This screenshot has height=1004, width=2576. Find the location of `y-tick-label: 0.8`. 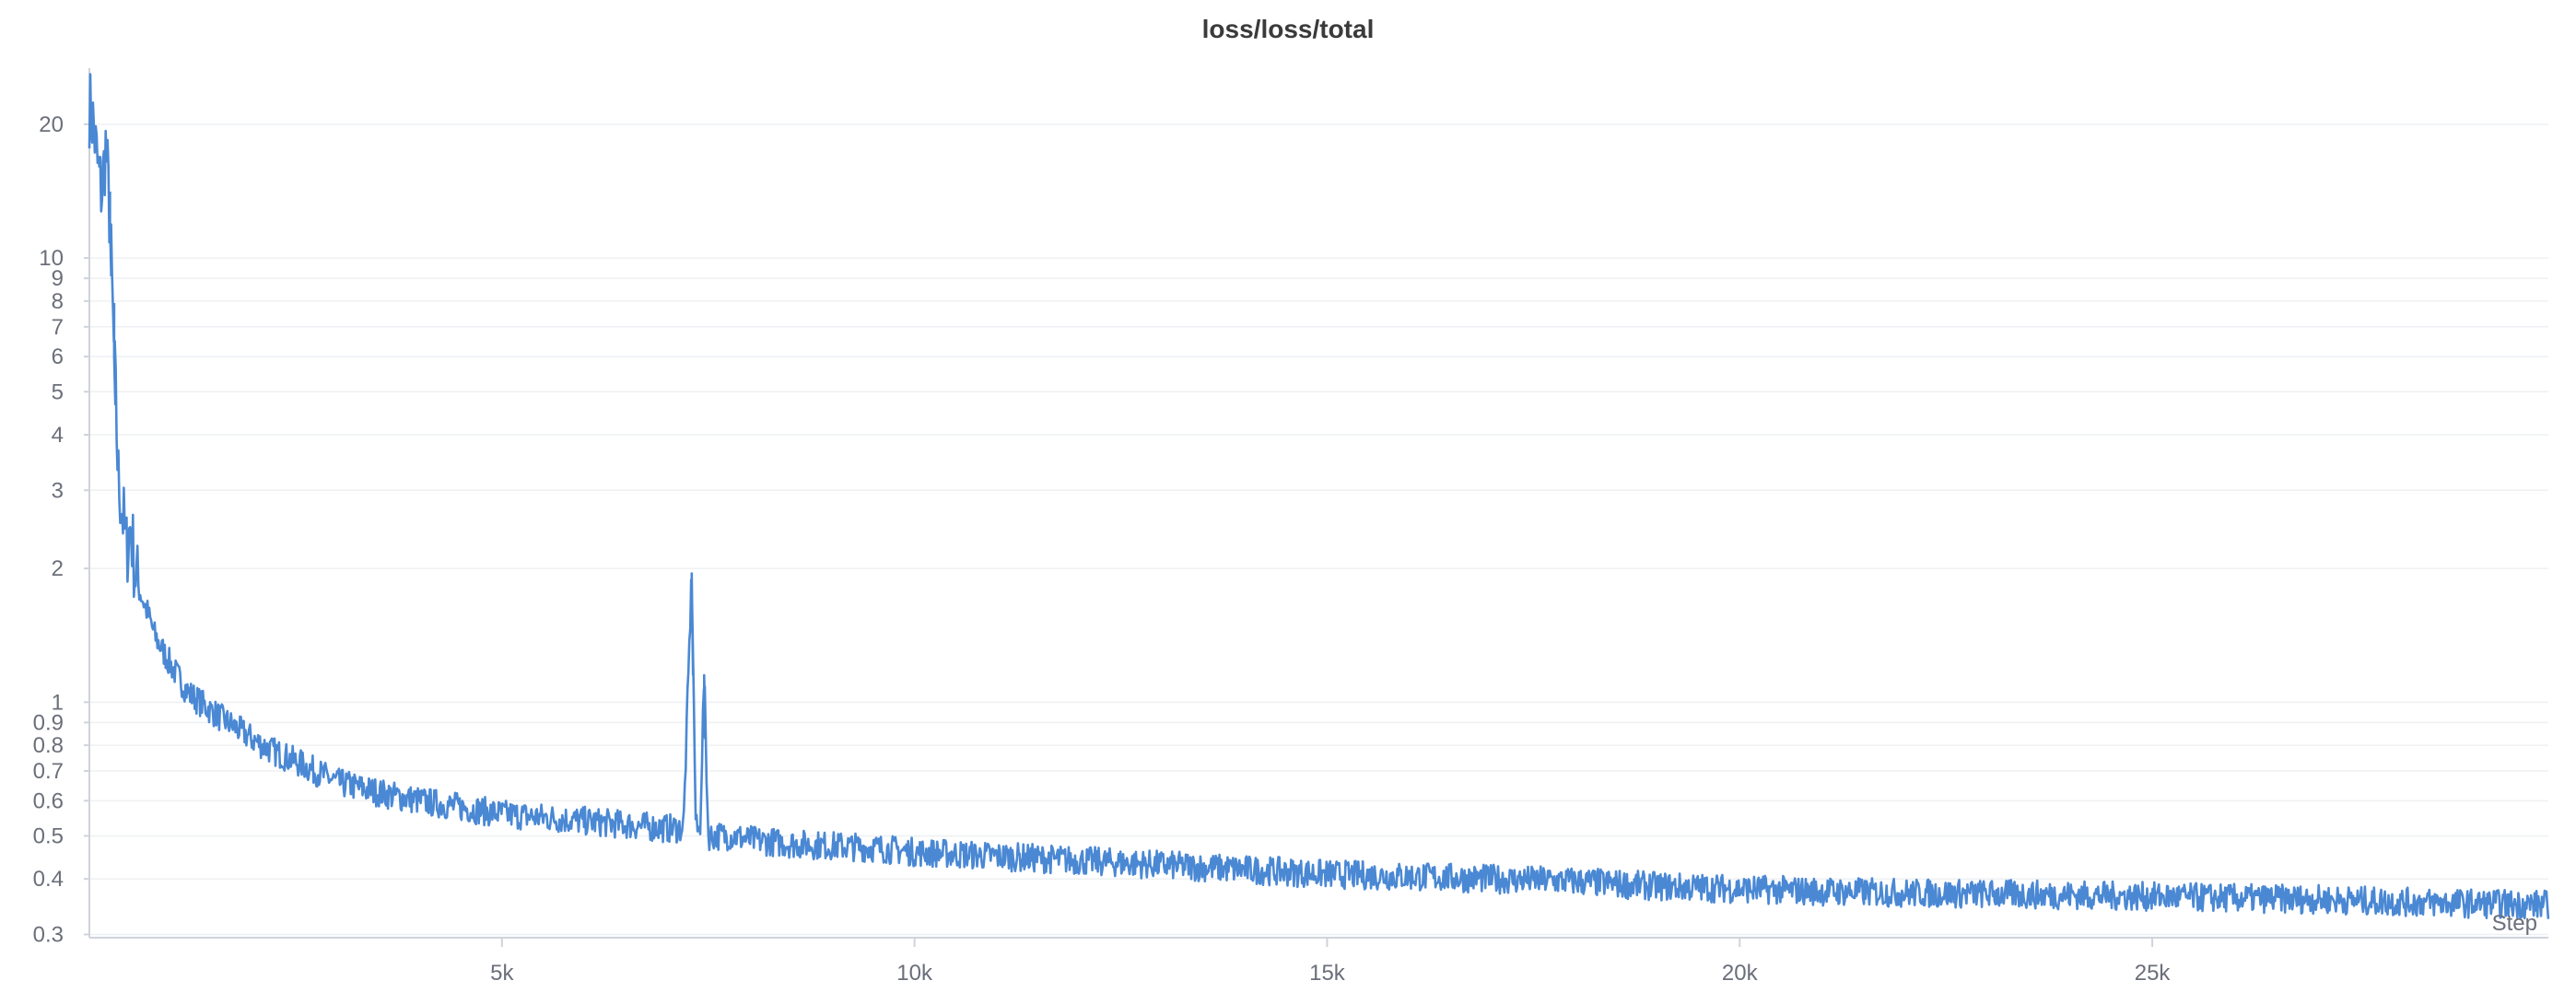

y-tick-label: 0.8 is located at coordinates (48, 745).